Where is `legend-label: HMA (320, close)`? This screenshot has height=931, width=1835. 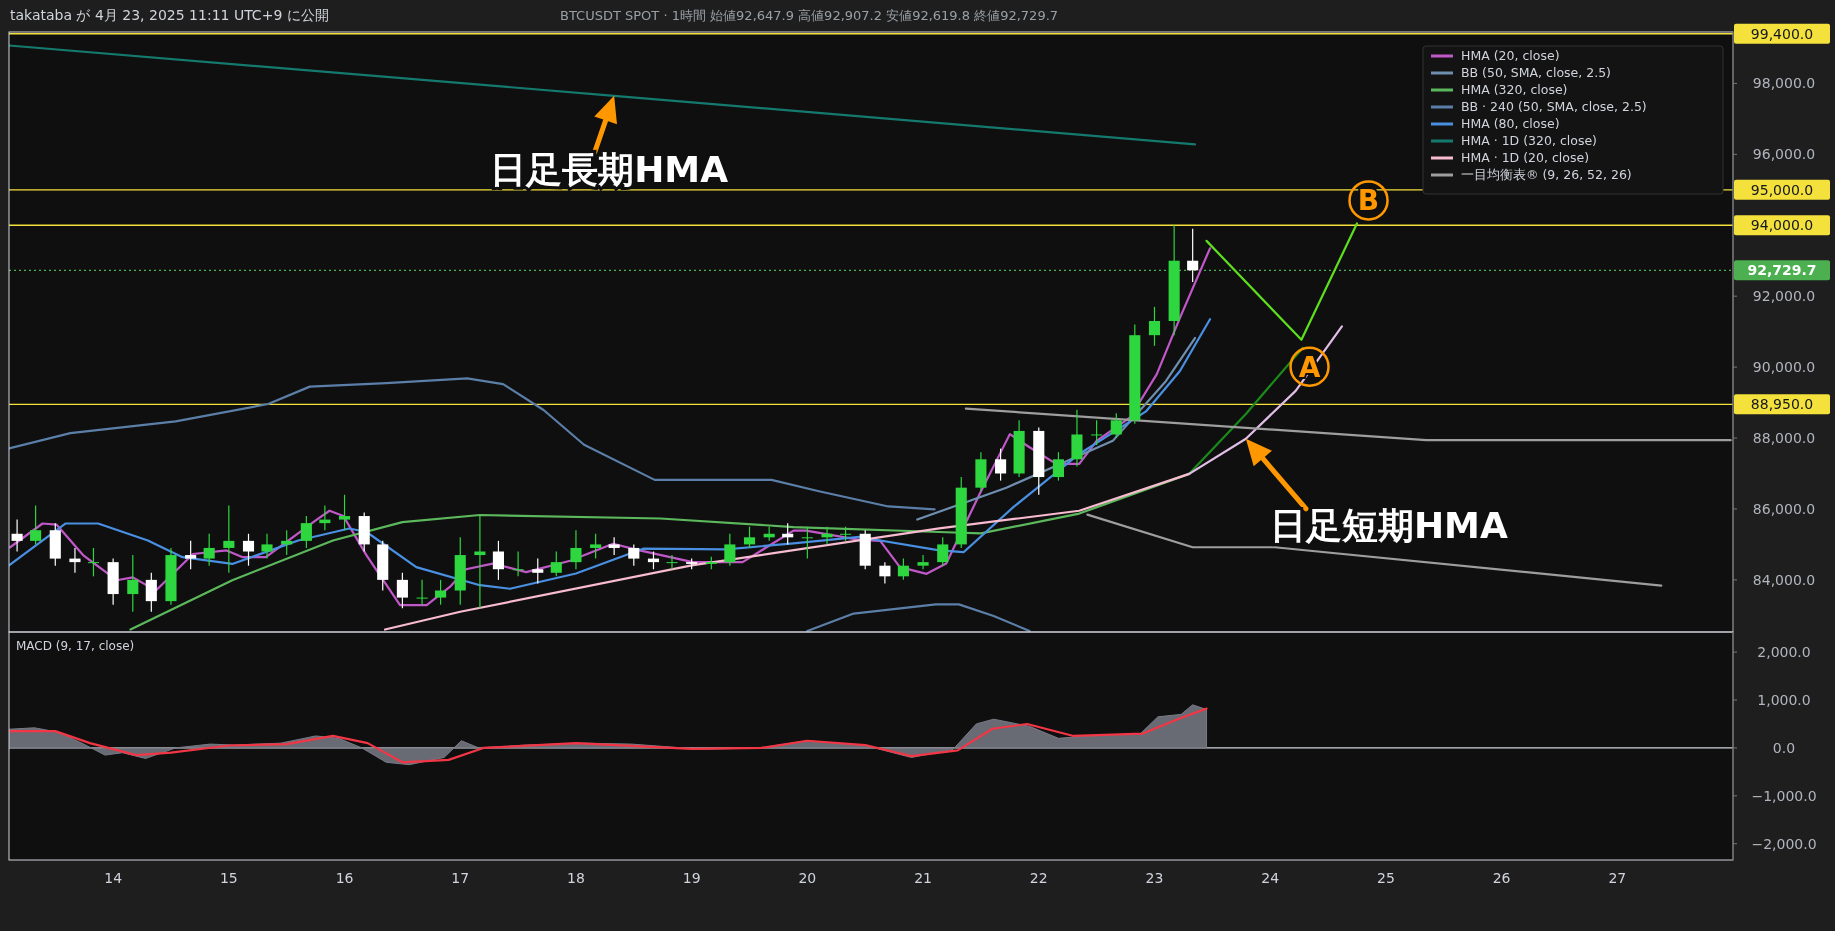
legend-label: HMA (320, close) is located at coordinates (1514, 89).